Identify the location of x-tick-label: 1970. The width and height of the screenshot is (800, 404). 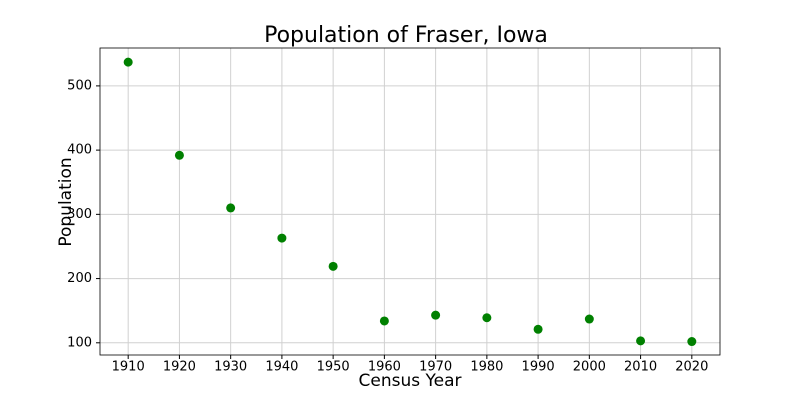
(435, 367).